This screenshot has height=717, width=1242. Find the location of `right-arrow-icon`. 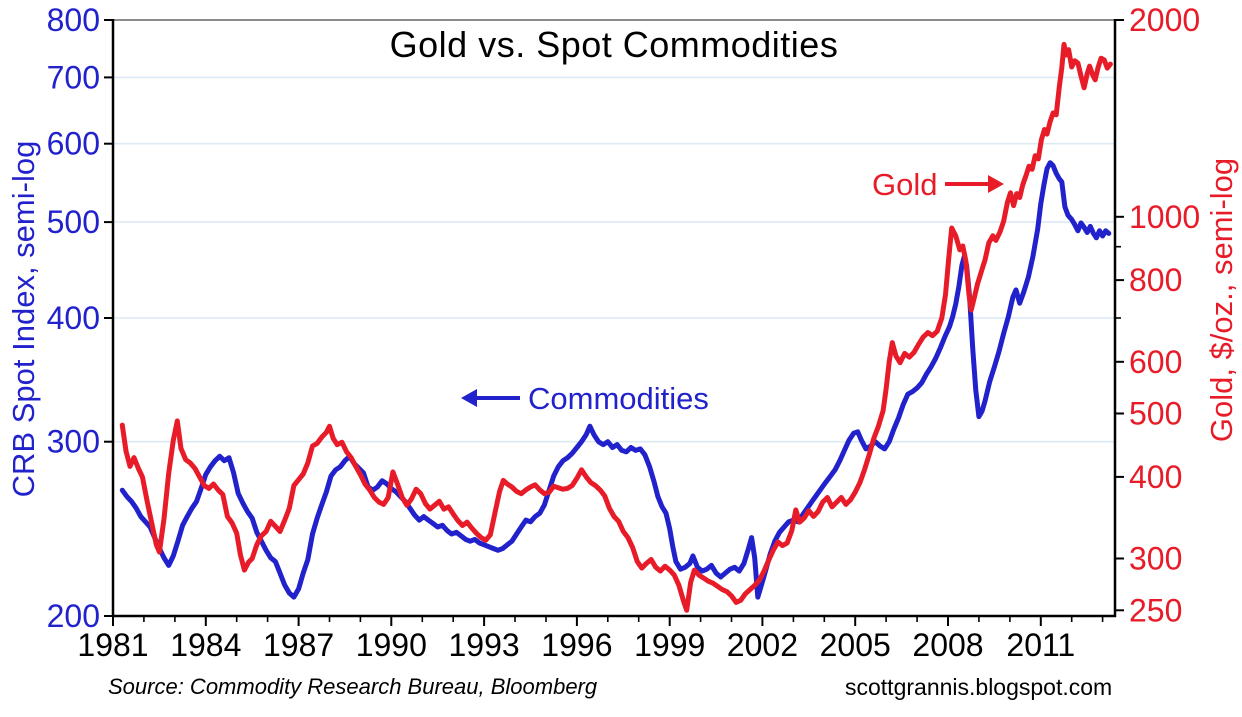

right-arrow-icon is located at coordinates (975, 183).